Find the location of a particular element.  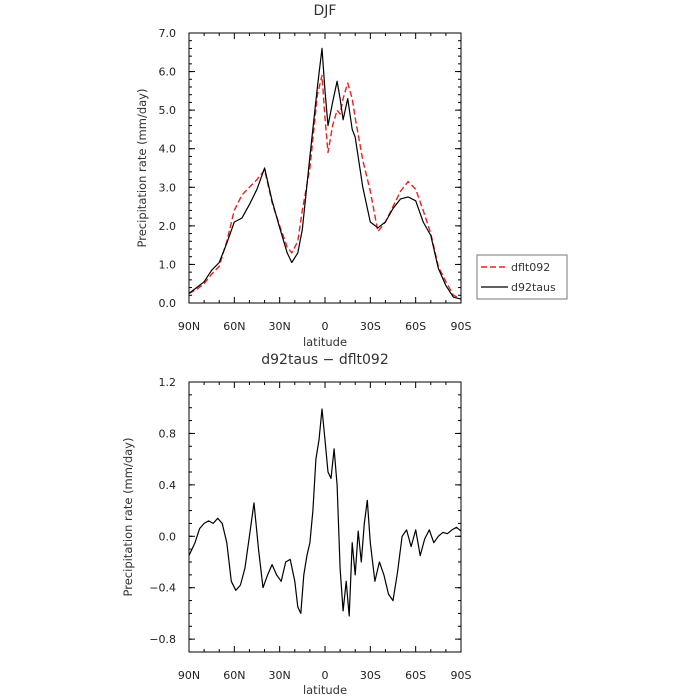

legend-label-dflt092: dflt092 is located at coordinates (530, 267).